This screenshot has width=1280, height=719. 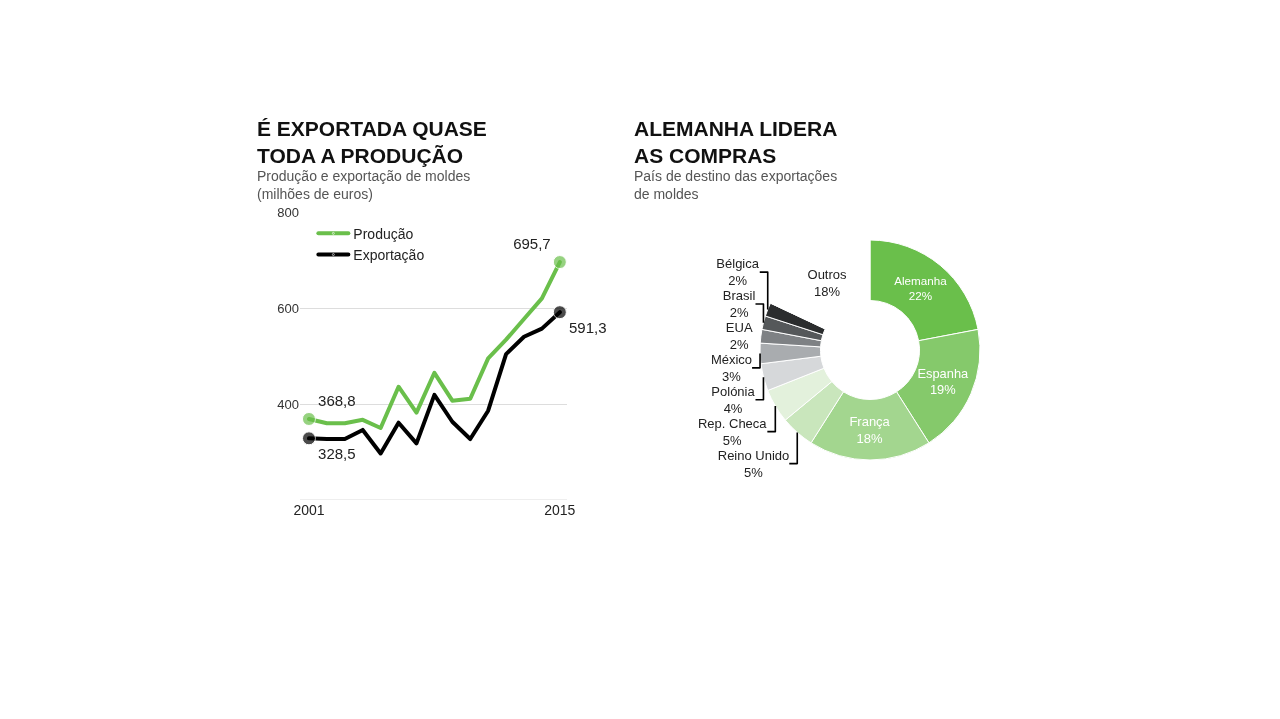 What do you see at coordinates (736, 142) in the screenshot?
I see `chart-title: ALEMANHA LIDERA AS COMPRAS` at bounding box center [736, 142].